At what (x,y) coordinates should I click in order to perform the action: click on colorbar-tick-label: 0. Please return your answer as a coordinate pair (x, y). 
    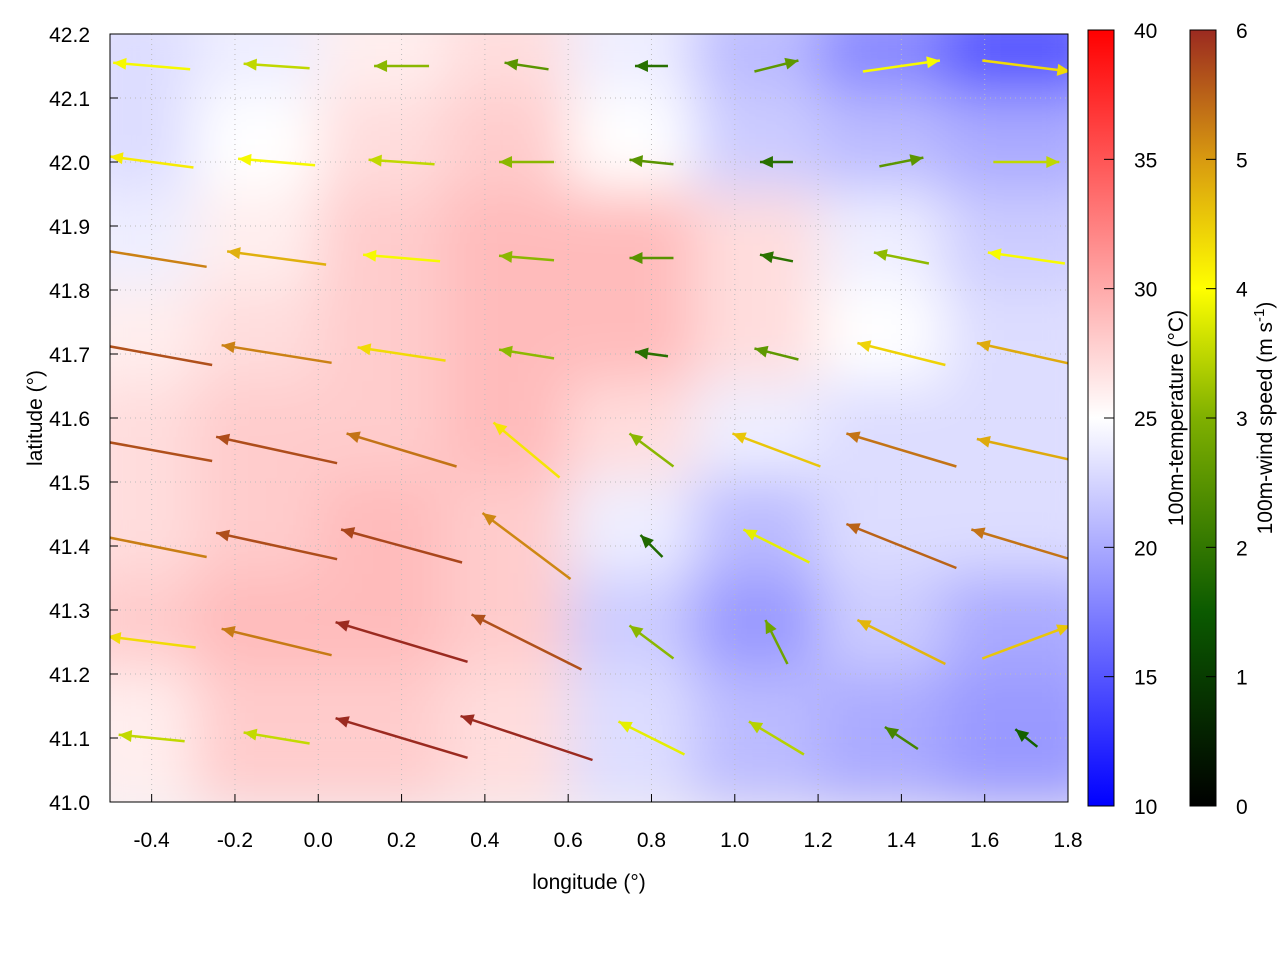
    Looking at the image, I should click on (1242, 807).